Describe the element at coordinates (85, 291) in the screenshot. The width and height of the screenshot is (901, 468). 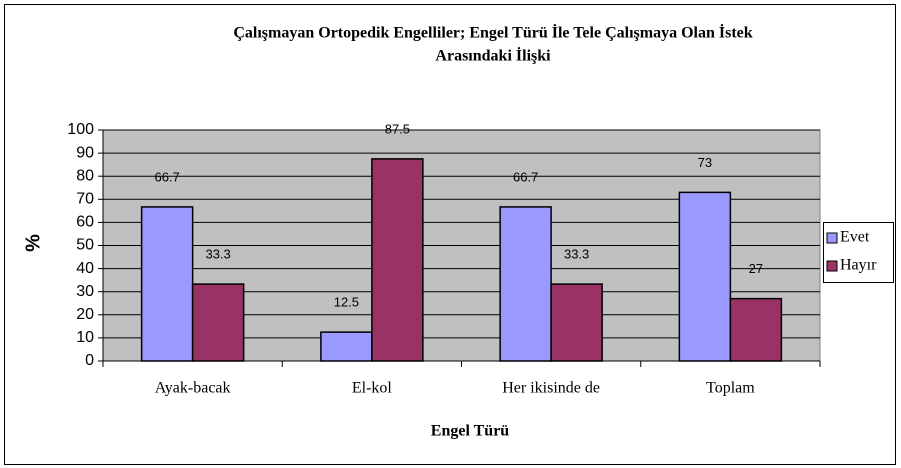
I see `y-tick-label: 30` at that location.